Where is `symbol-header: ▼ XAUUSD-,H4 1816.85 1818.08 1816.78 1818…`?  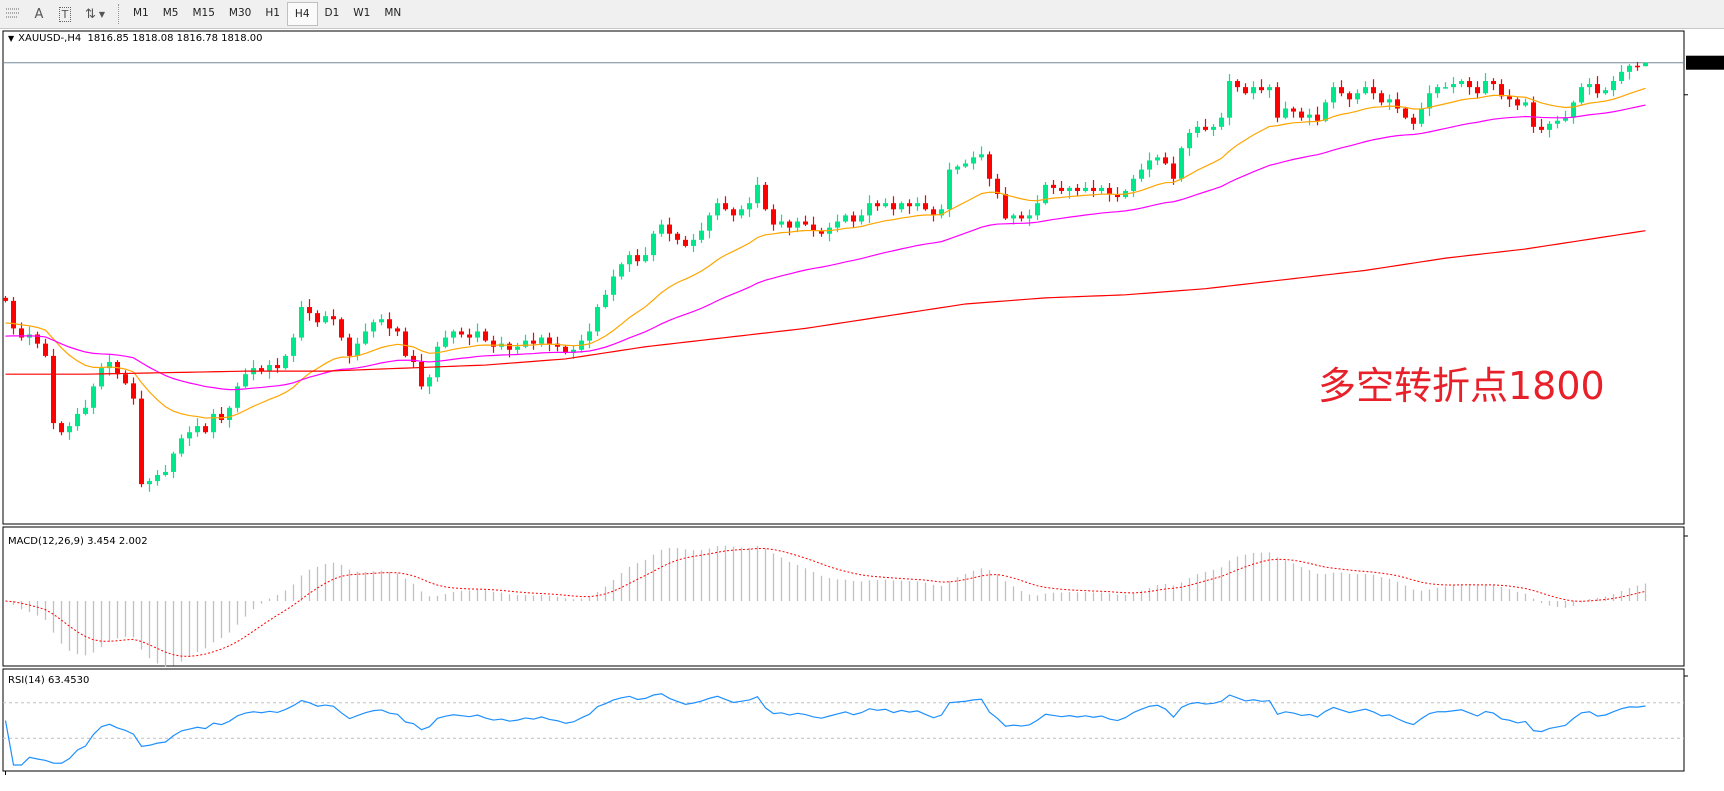 symbol-header: ▼ XAUUSD-,H4 1816.85 1818.08 1816.78 1818… is located at coordinates (135, 39).